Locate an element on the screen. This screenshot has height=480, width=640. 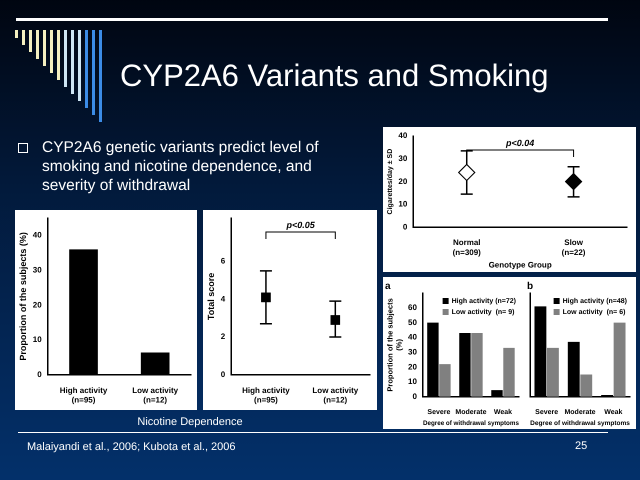
text: 25 is located at coordinates (581, 446).